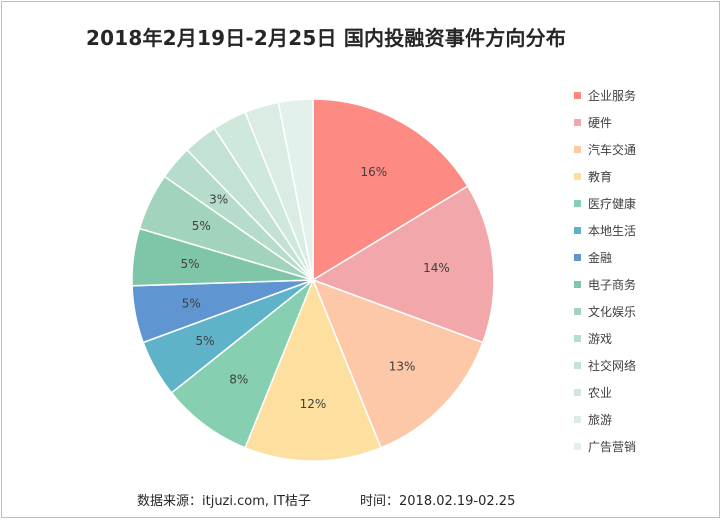  Describe the element at coordinates (313, 404) in the screenshot. I see `slice-label-4: 12%` at that location.